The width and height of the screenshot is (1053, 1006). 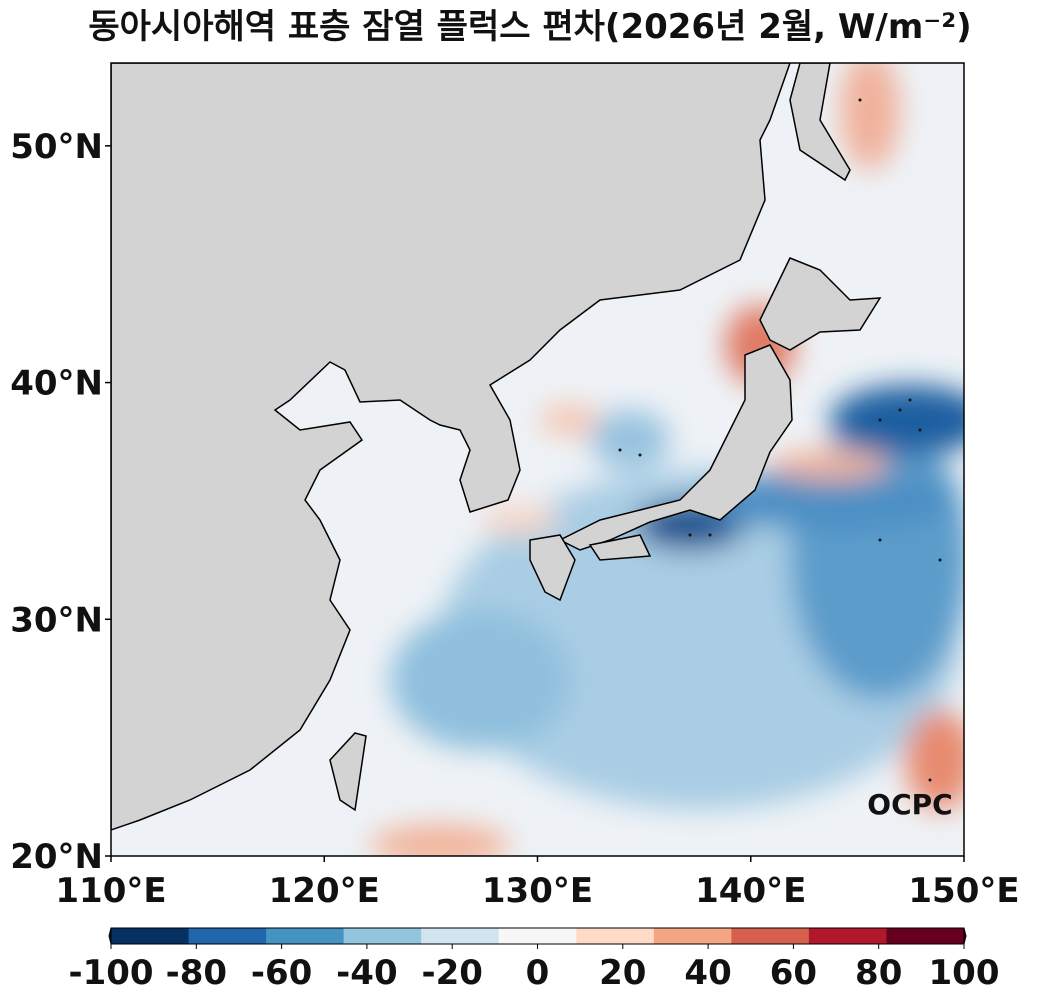 What do you see at coordinates (324, 891) in the screenshot?
I see `x-tick-label: 120°E` at bounding box center [324, 891].